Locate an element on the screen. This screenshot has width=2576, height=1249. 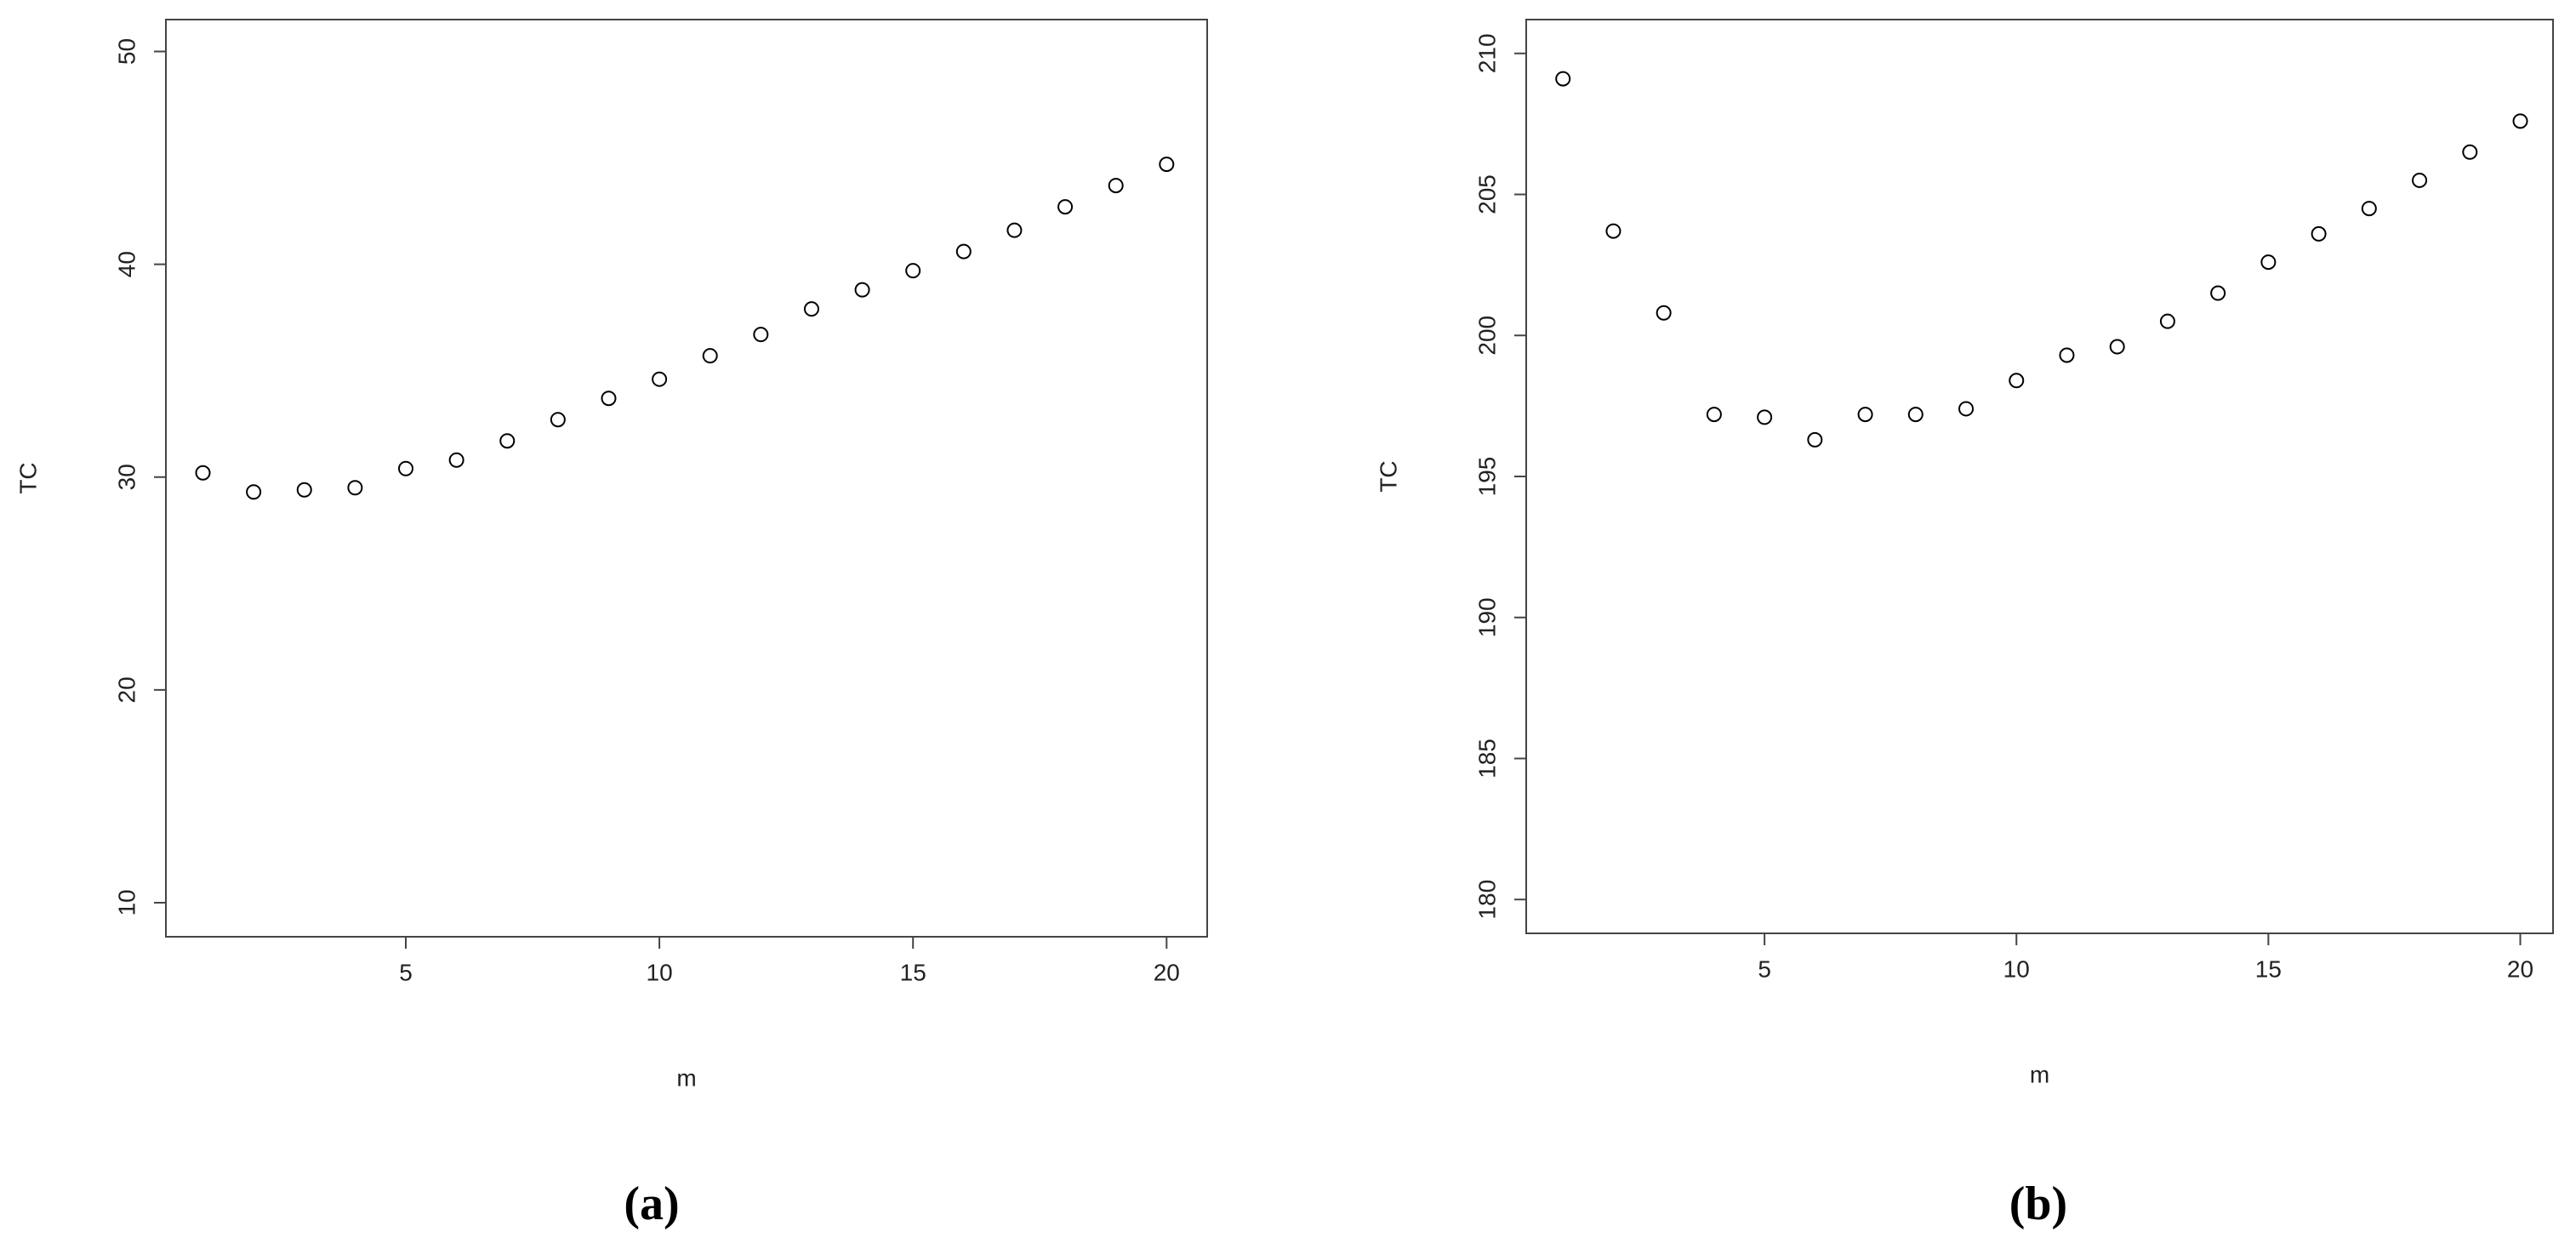
y-tick-label: 10 is located at coordinates (127, 902).